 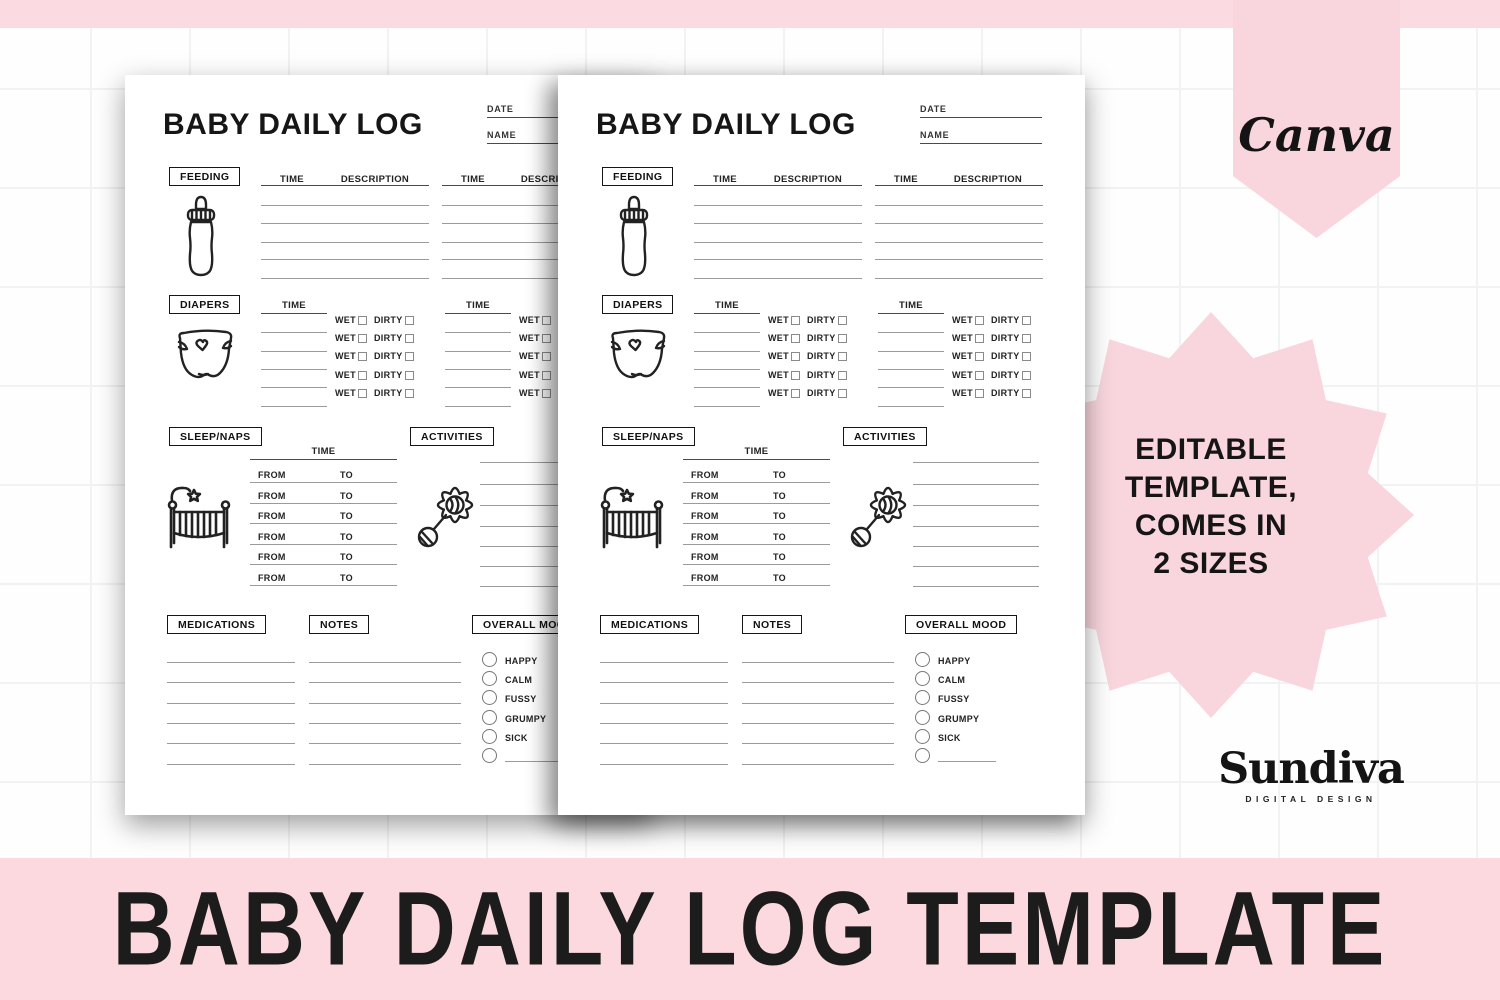 What do you see at coordinates (634, 236) in the screenshot?
I see `baby-bottle-icon` at bounding box center [634, 236].